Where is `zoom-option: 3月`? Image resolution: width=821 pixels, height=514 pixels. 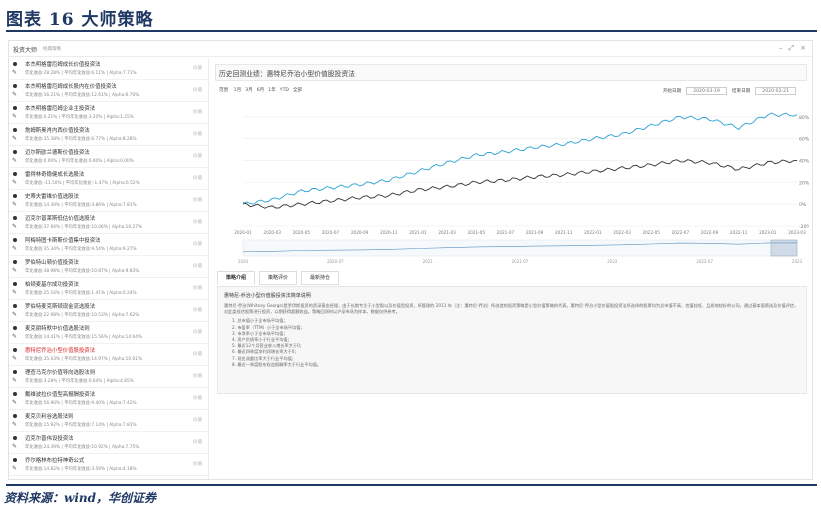
zoom-option: 3月 is located at coordinates (249, 90).